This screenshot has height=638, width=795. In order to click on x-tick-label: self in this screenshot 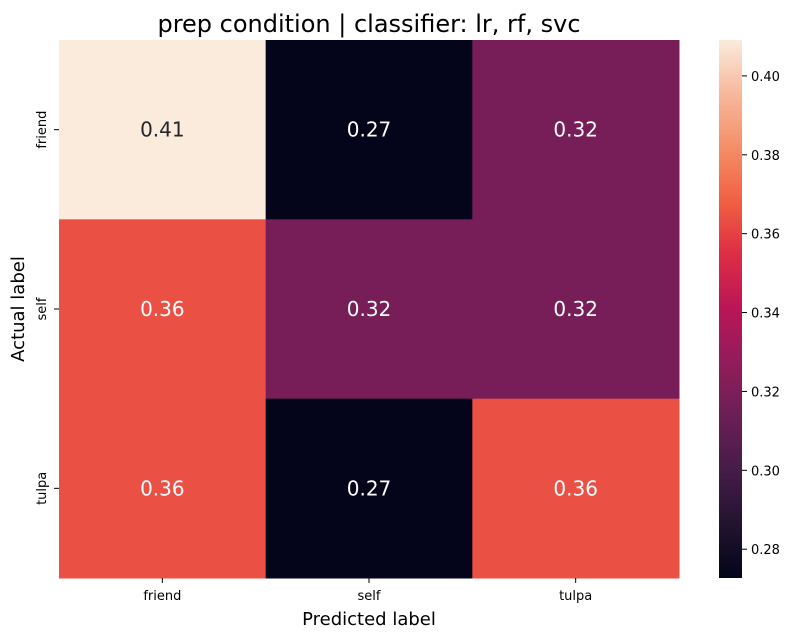, I will do `click(369, 596)`.